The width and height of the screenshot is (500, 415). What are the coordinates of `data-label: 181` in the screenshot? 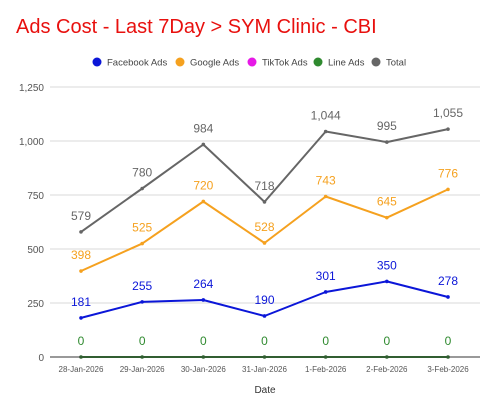 It's located at (81, 302).